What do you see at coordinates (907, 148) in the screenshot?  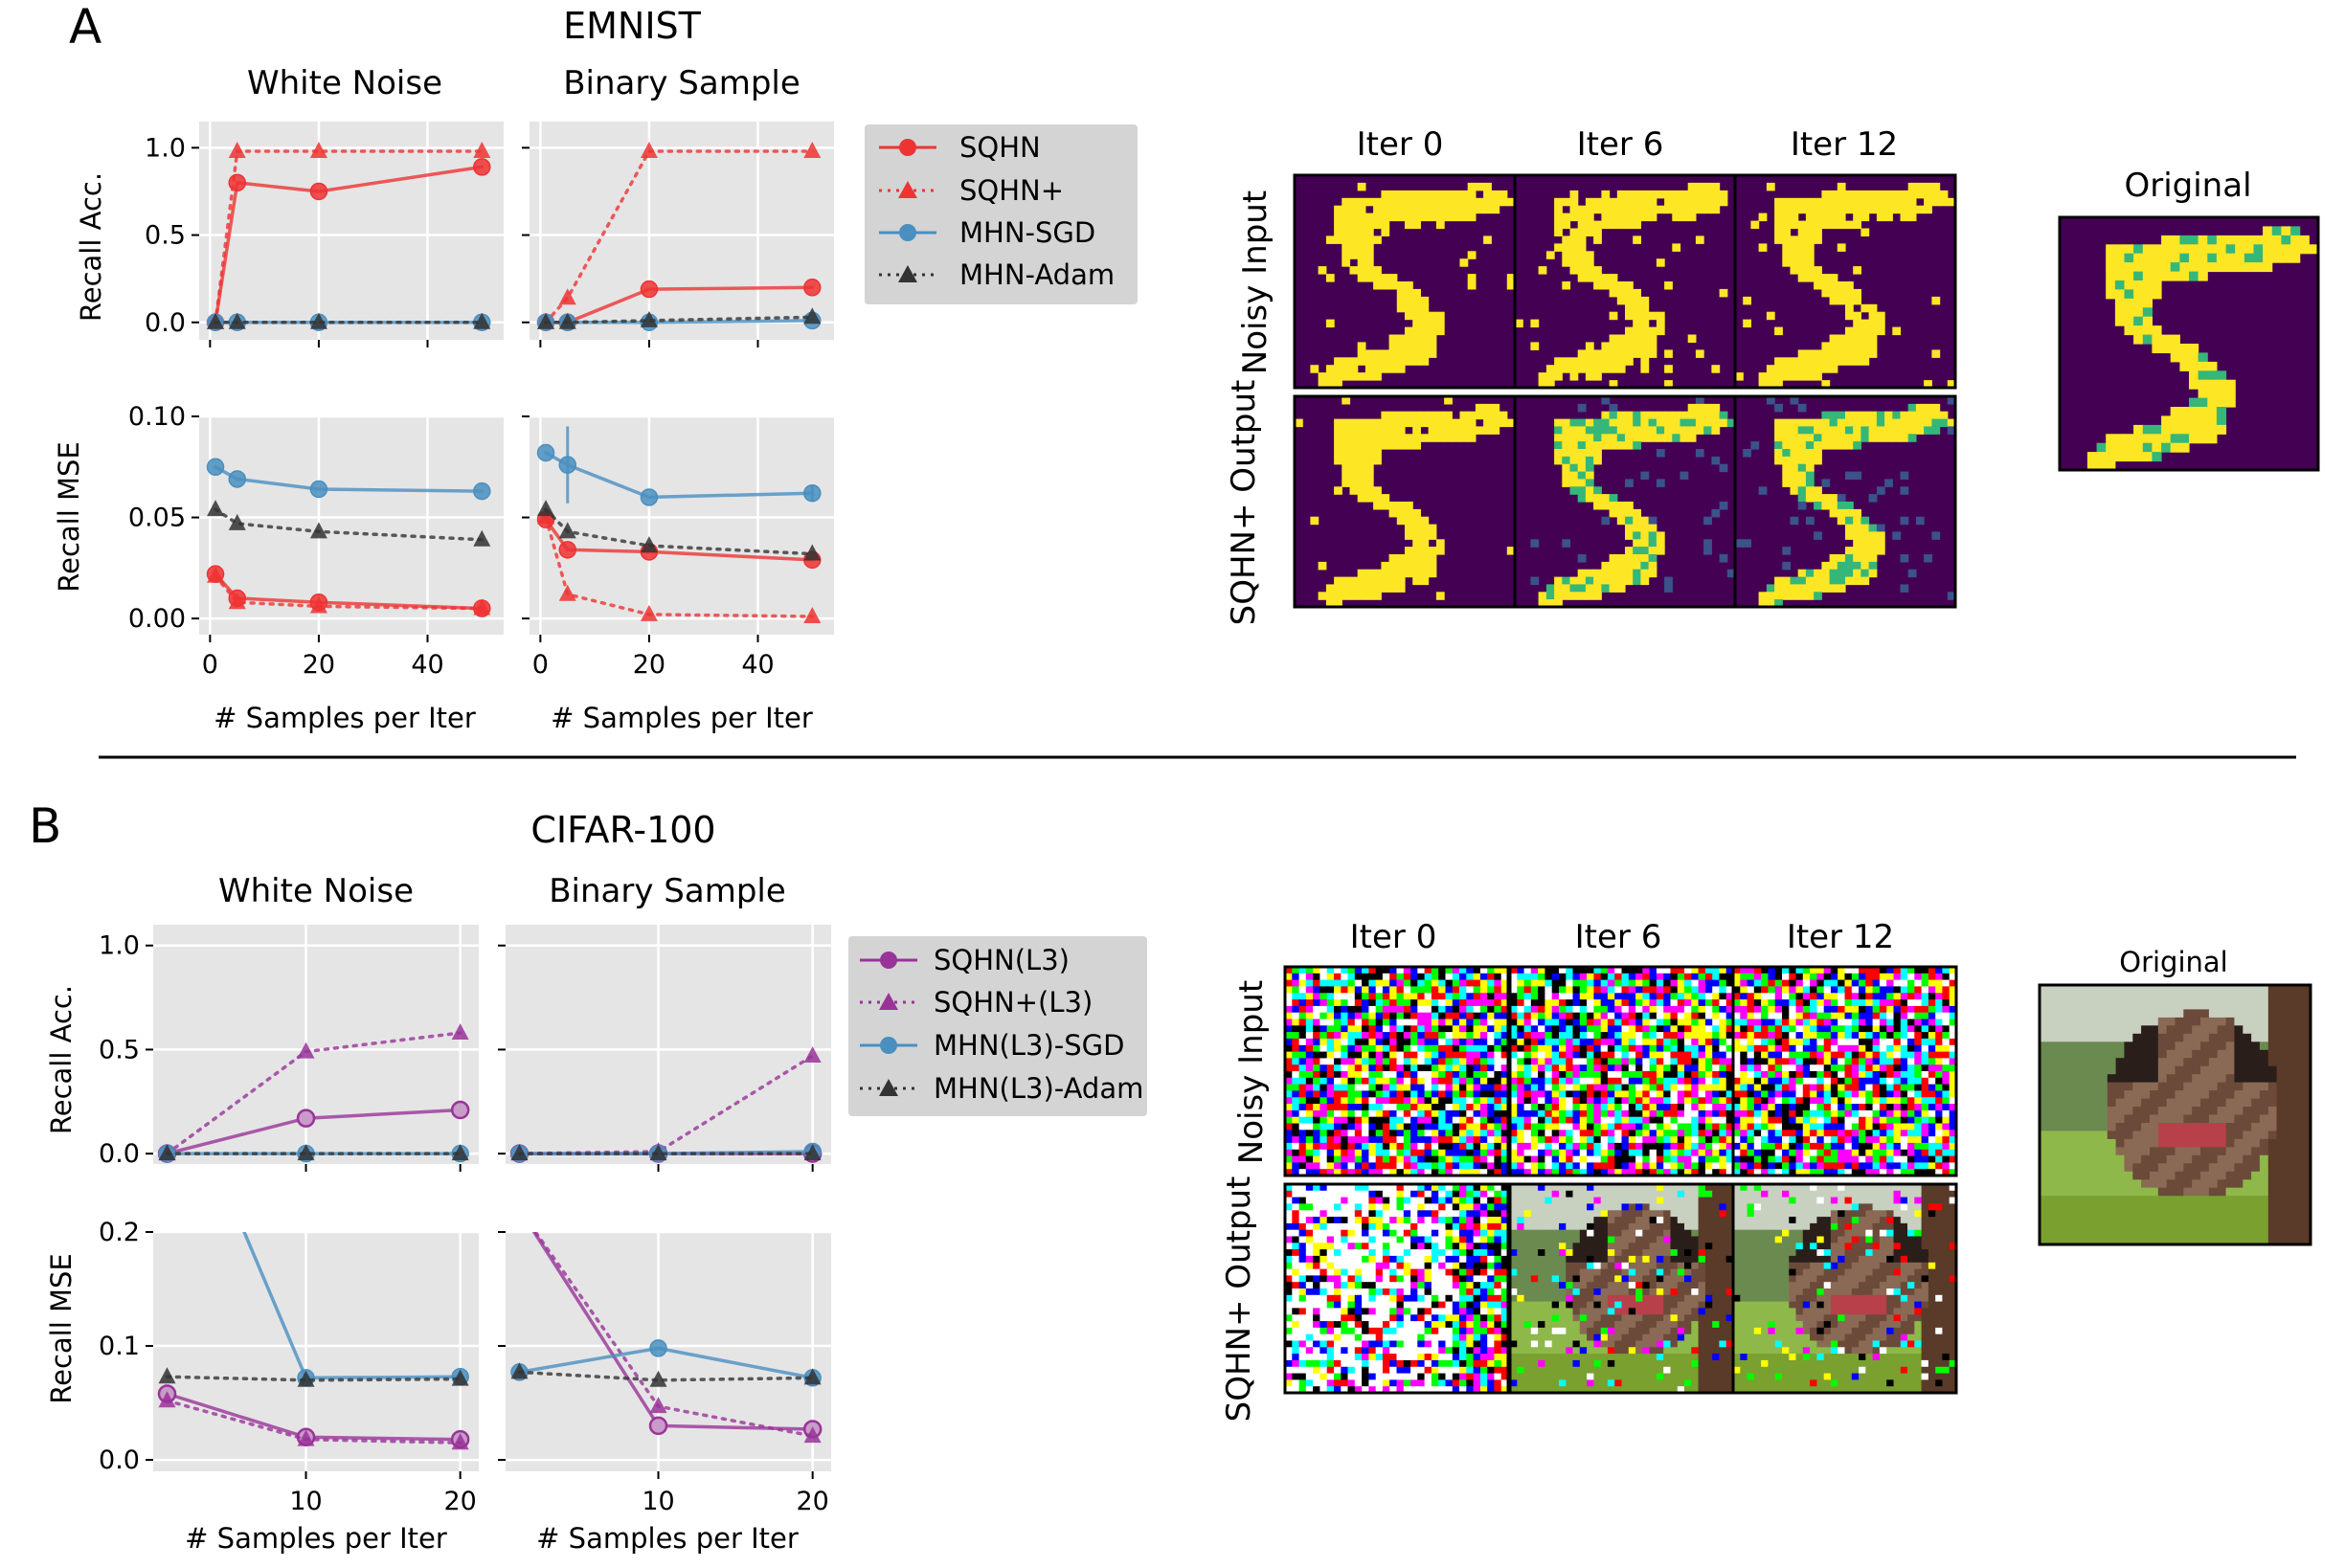 I see `legend-a-marker-sqhn` at bounding box center [907, 148].